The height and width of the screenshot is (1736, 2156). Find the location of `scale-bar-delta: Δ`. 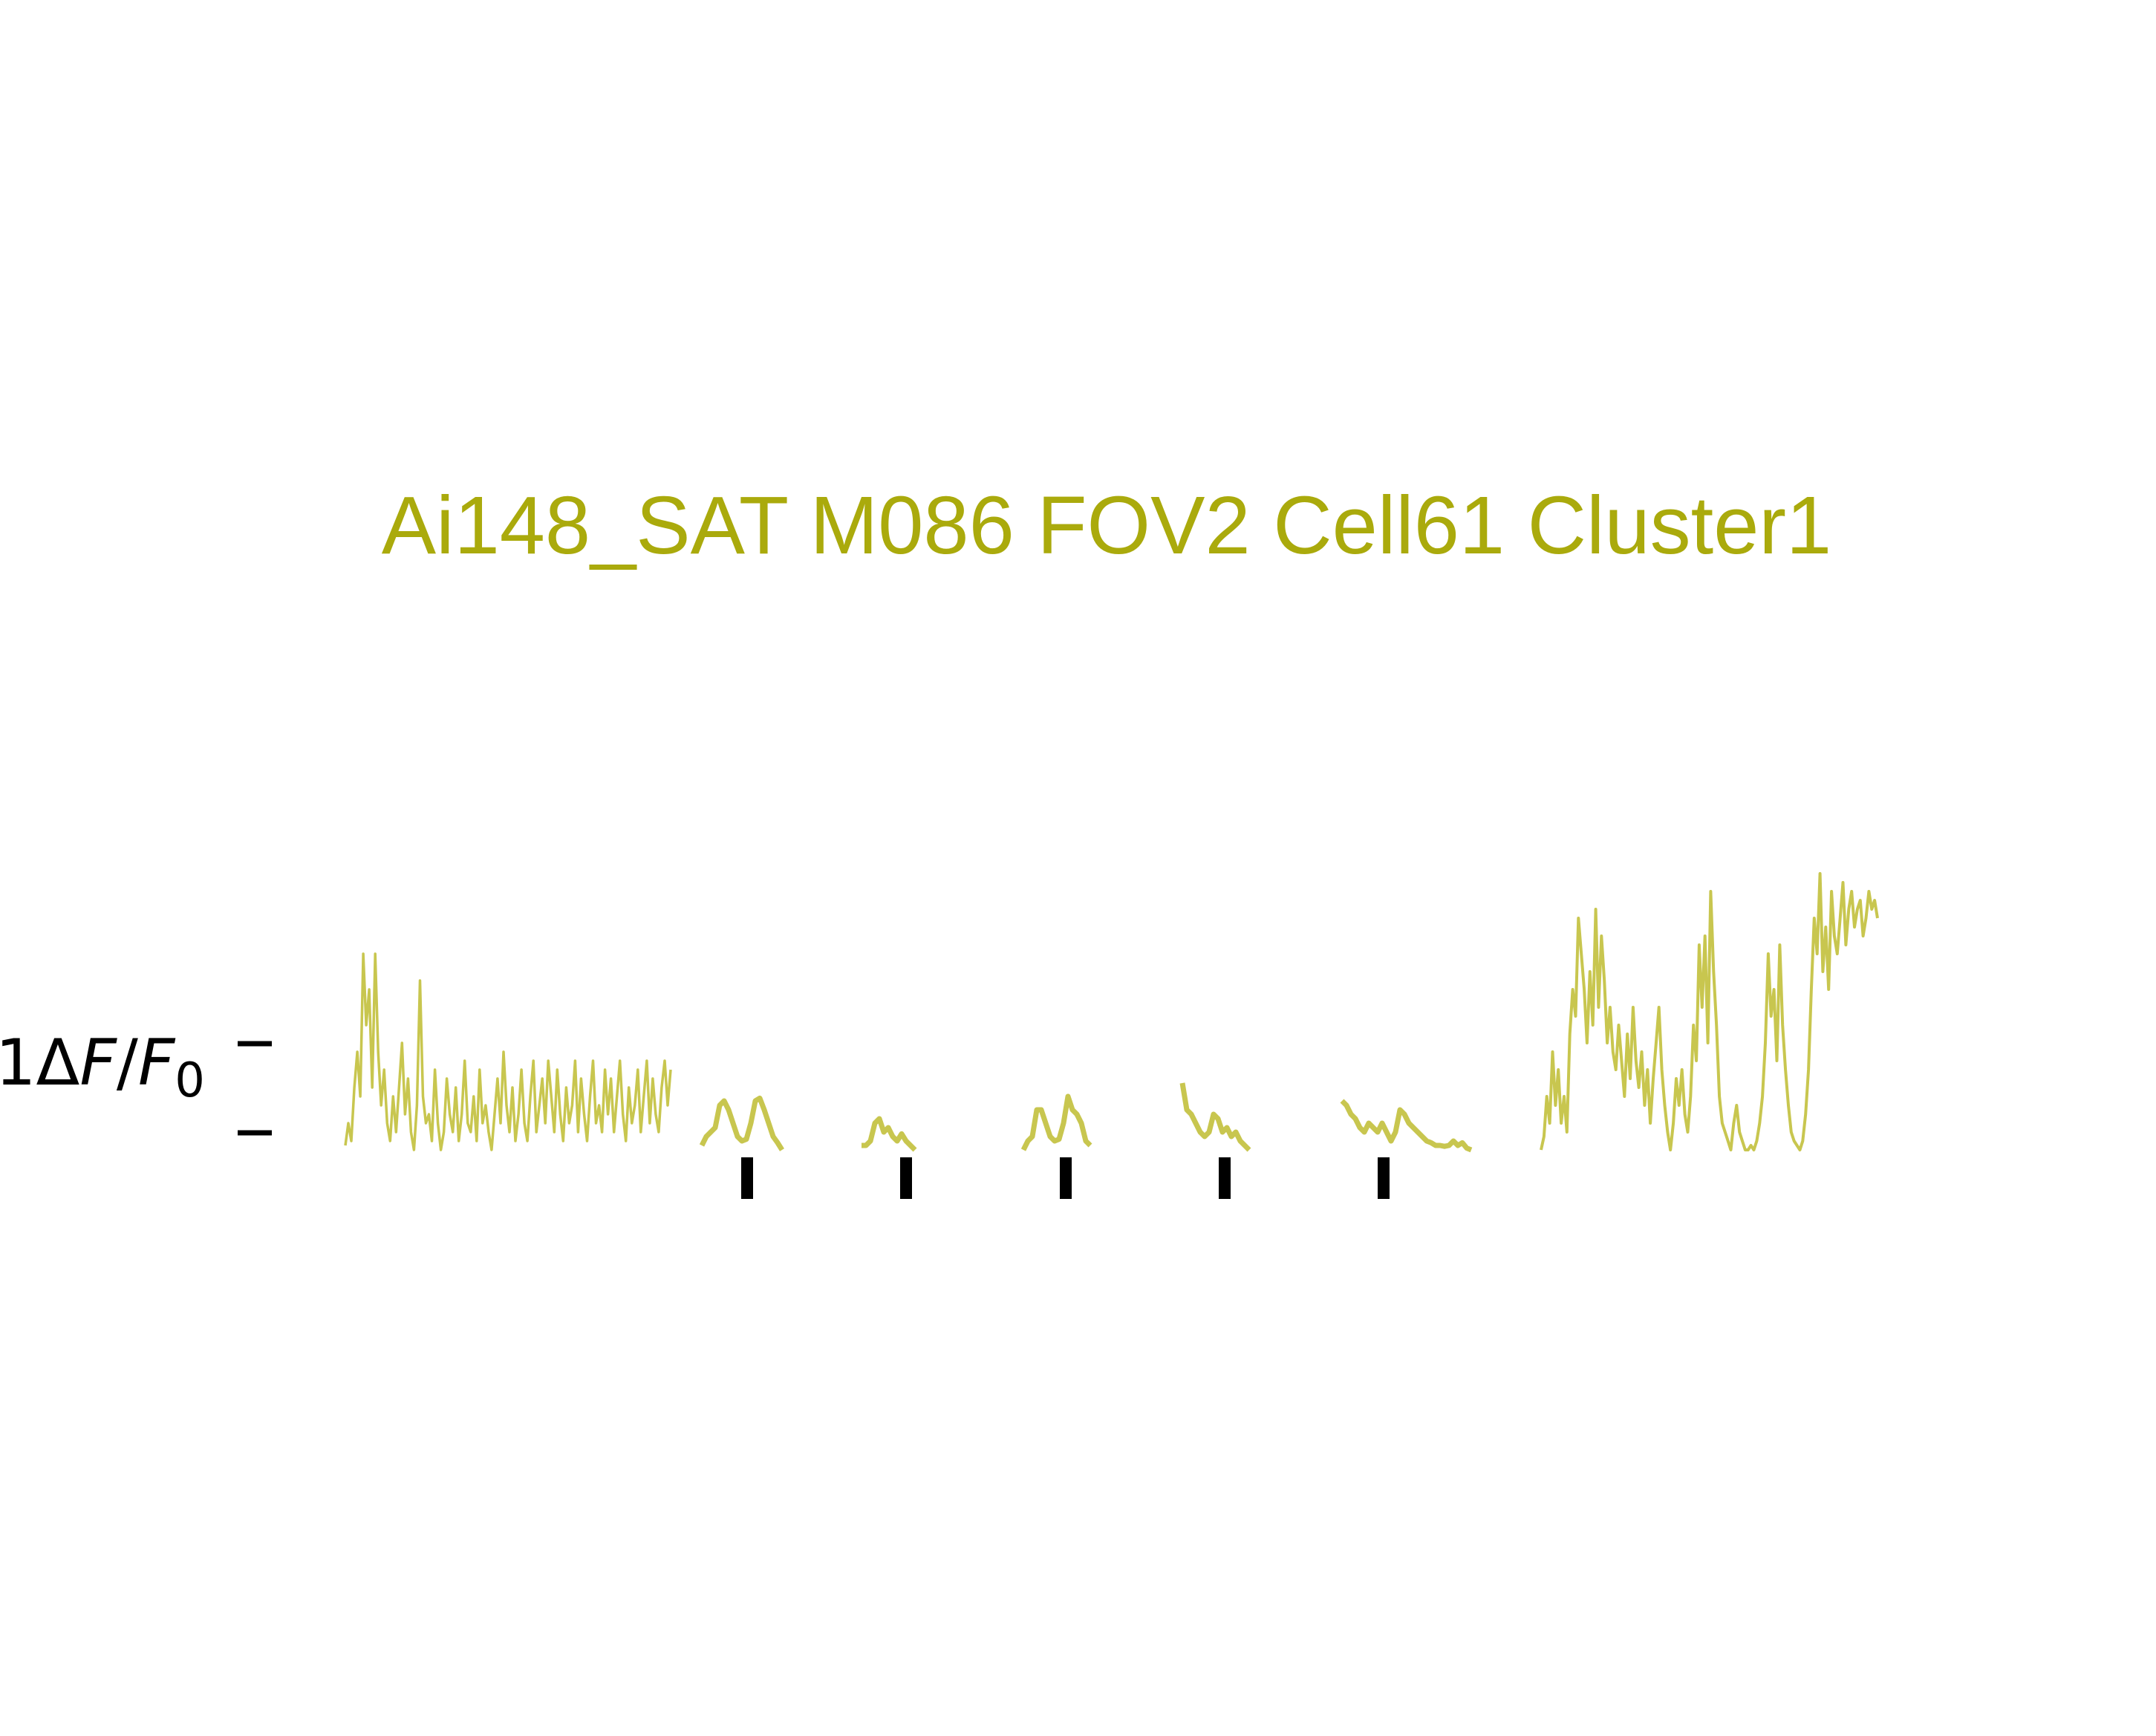

scale-bar-delta: Δ is located at coordinates (58, 1063).